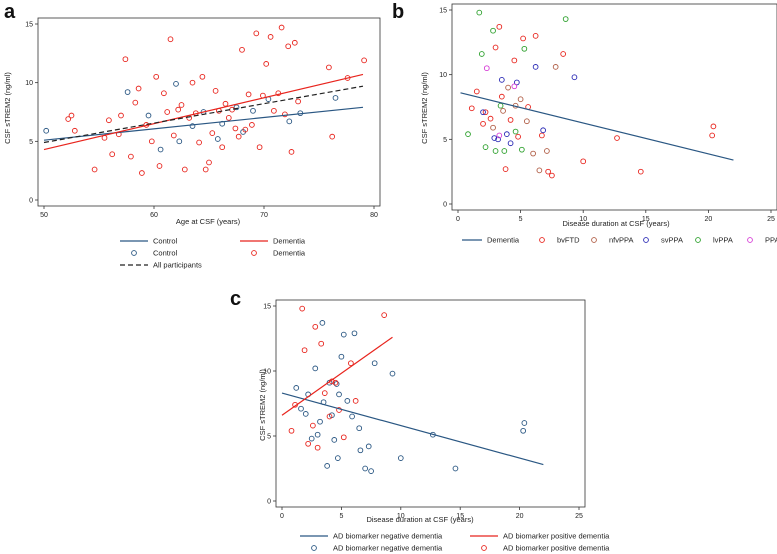  What do you see at coordinates (445, 205) in the screenshot?
I see `panel-b-ytick-label: 0` at bounding box center [445, 205].